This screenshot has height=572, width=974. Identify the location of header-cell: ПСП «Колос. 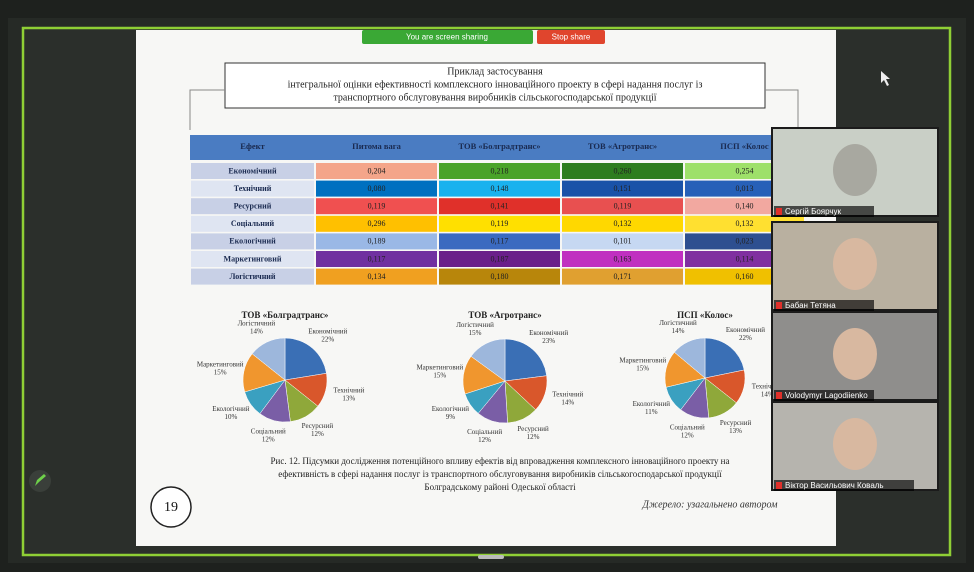
(744, 146).